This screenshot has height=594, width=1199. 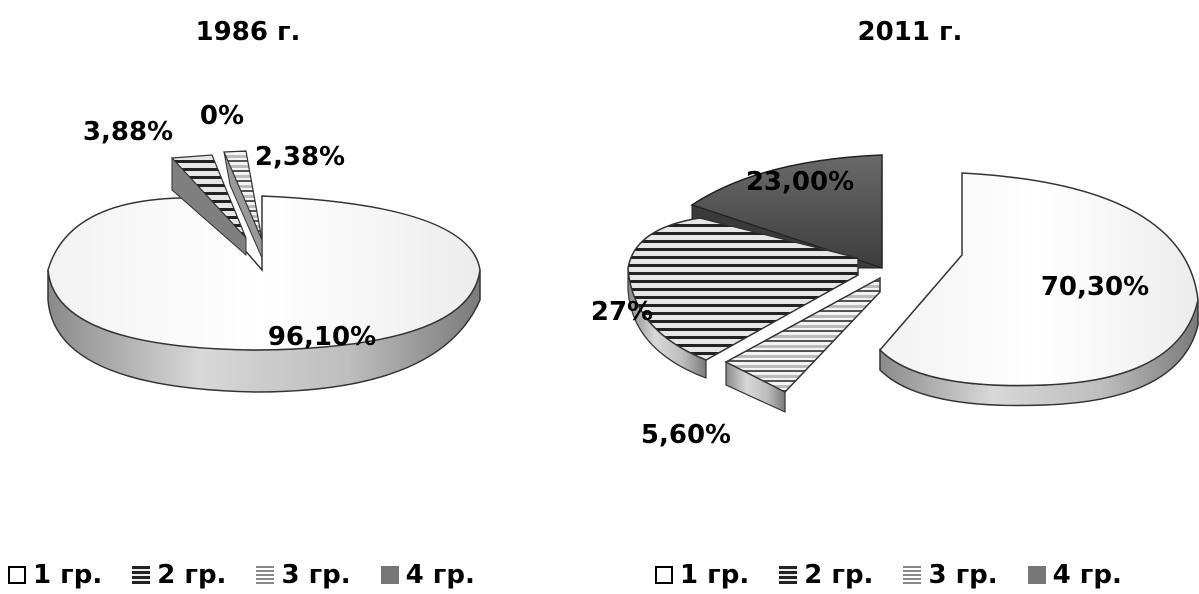 I want to click on pie-slice-2-gr-side, so click(x=209, y=206).